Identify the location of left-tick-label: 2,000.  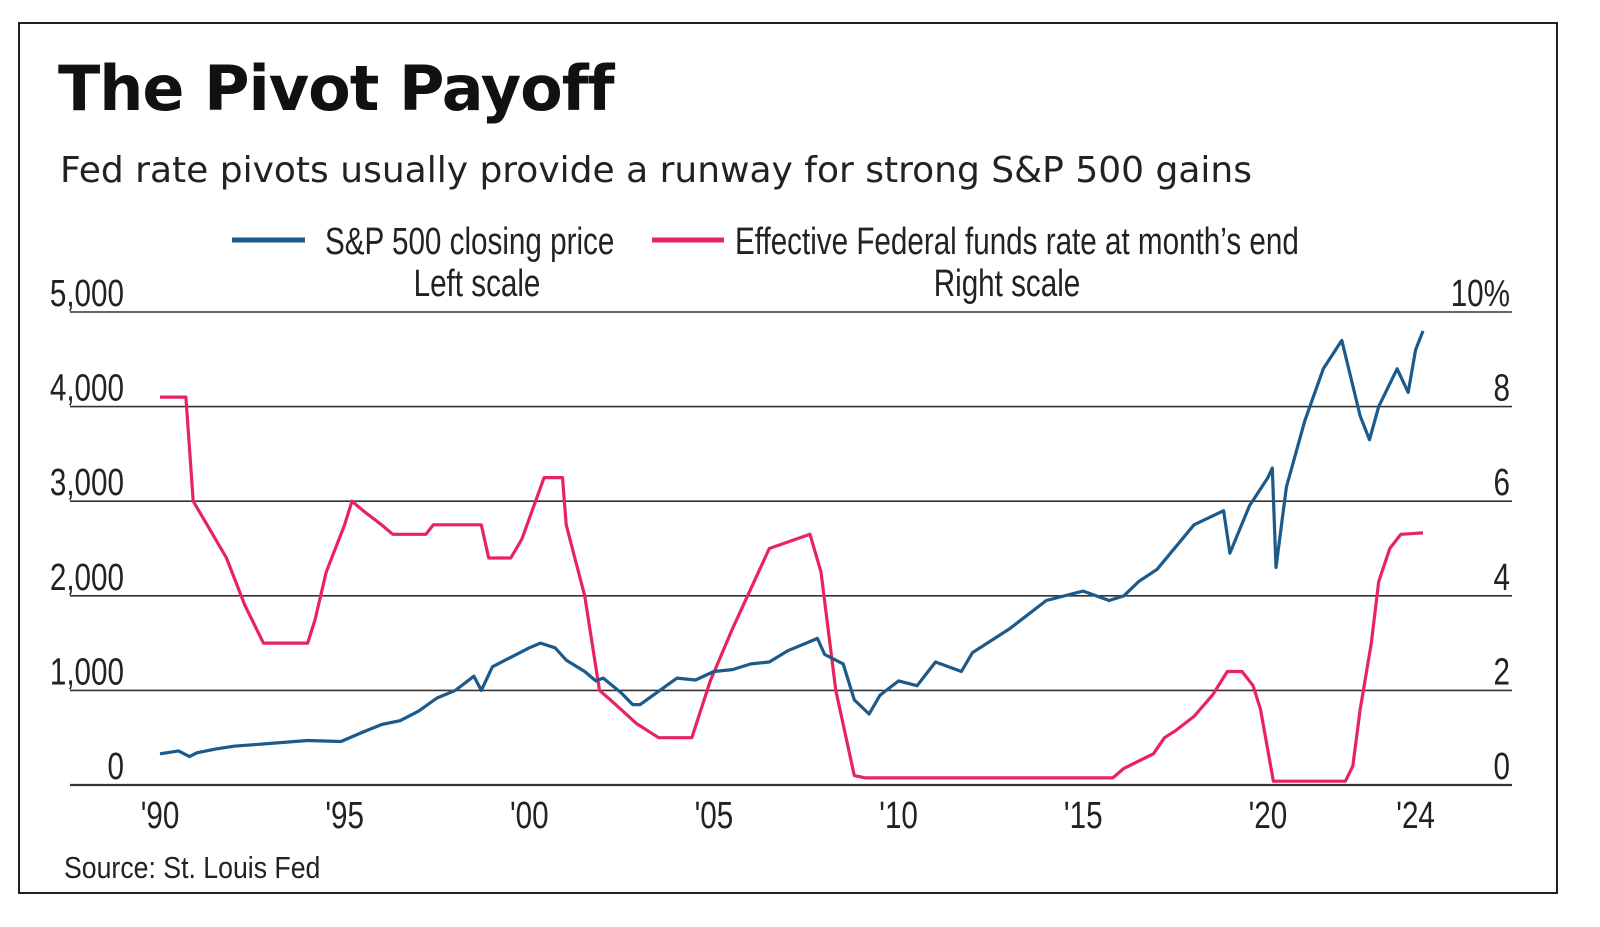
(87, 577).